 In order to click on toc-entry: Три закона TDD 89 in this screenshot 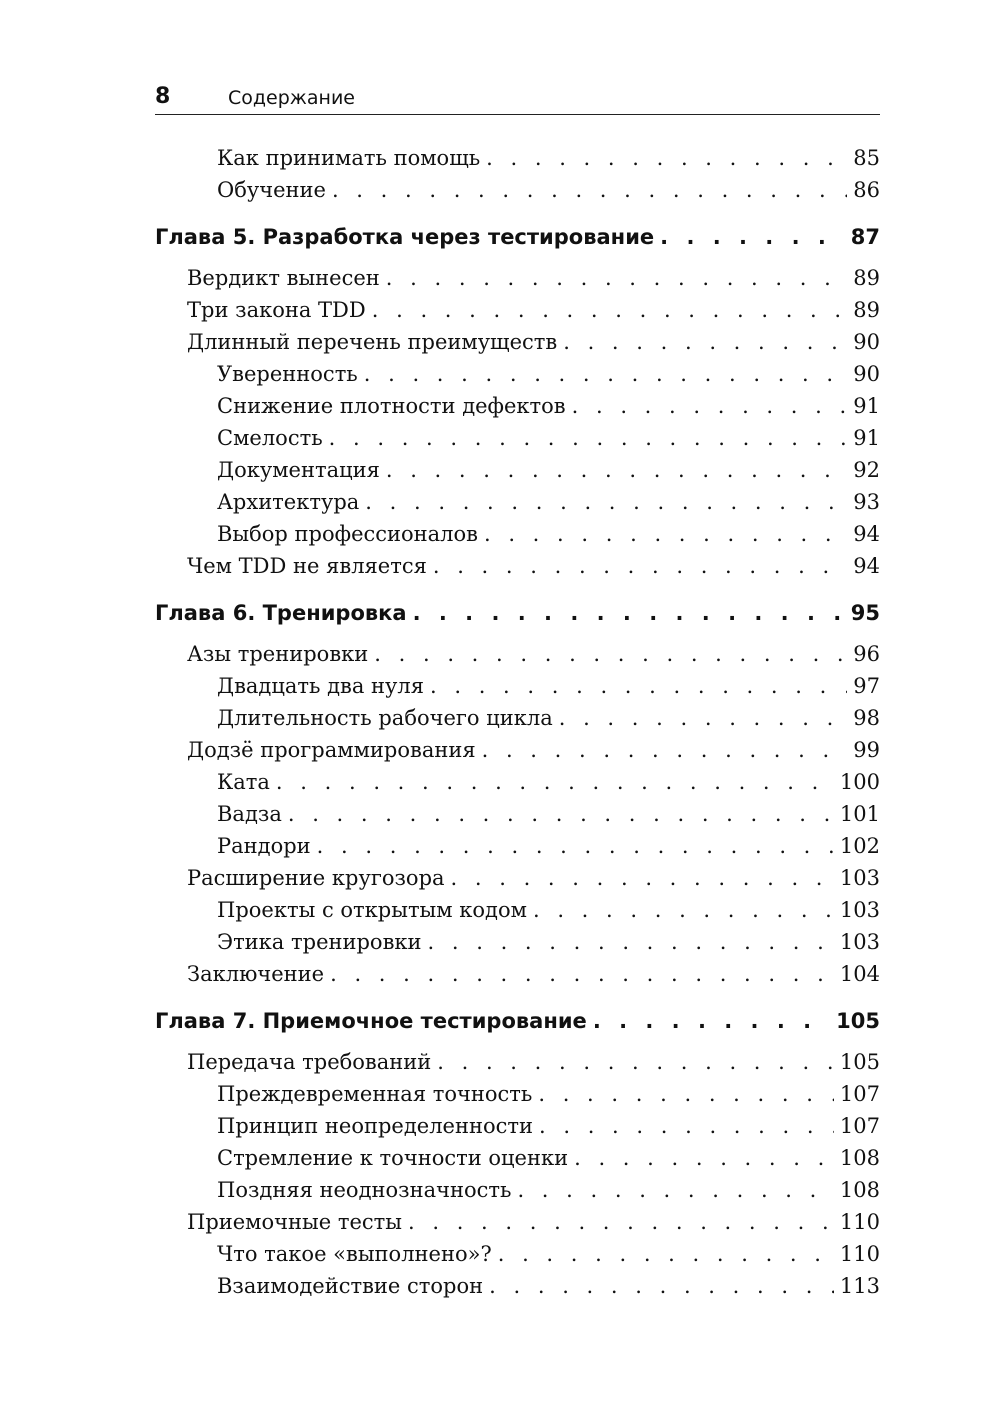, I will do `click(533, 310)`.